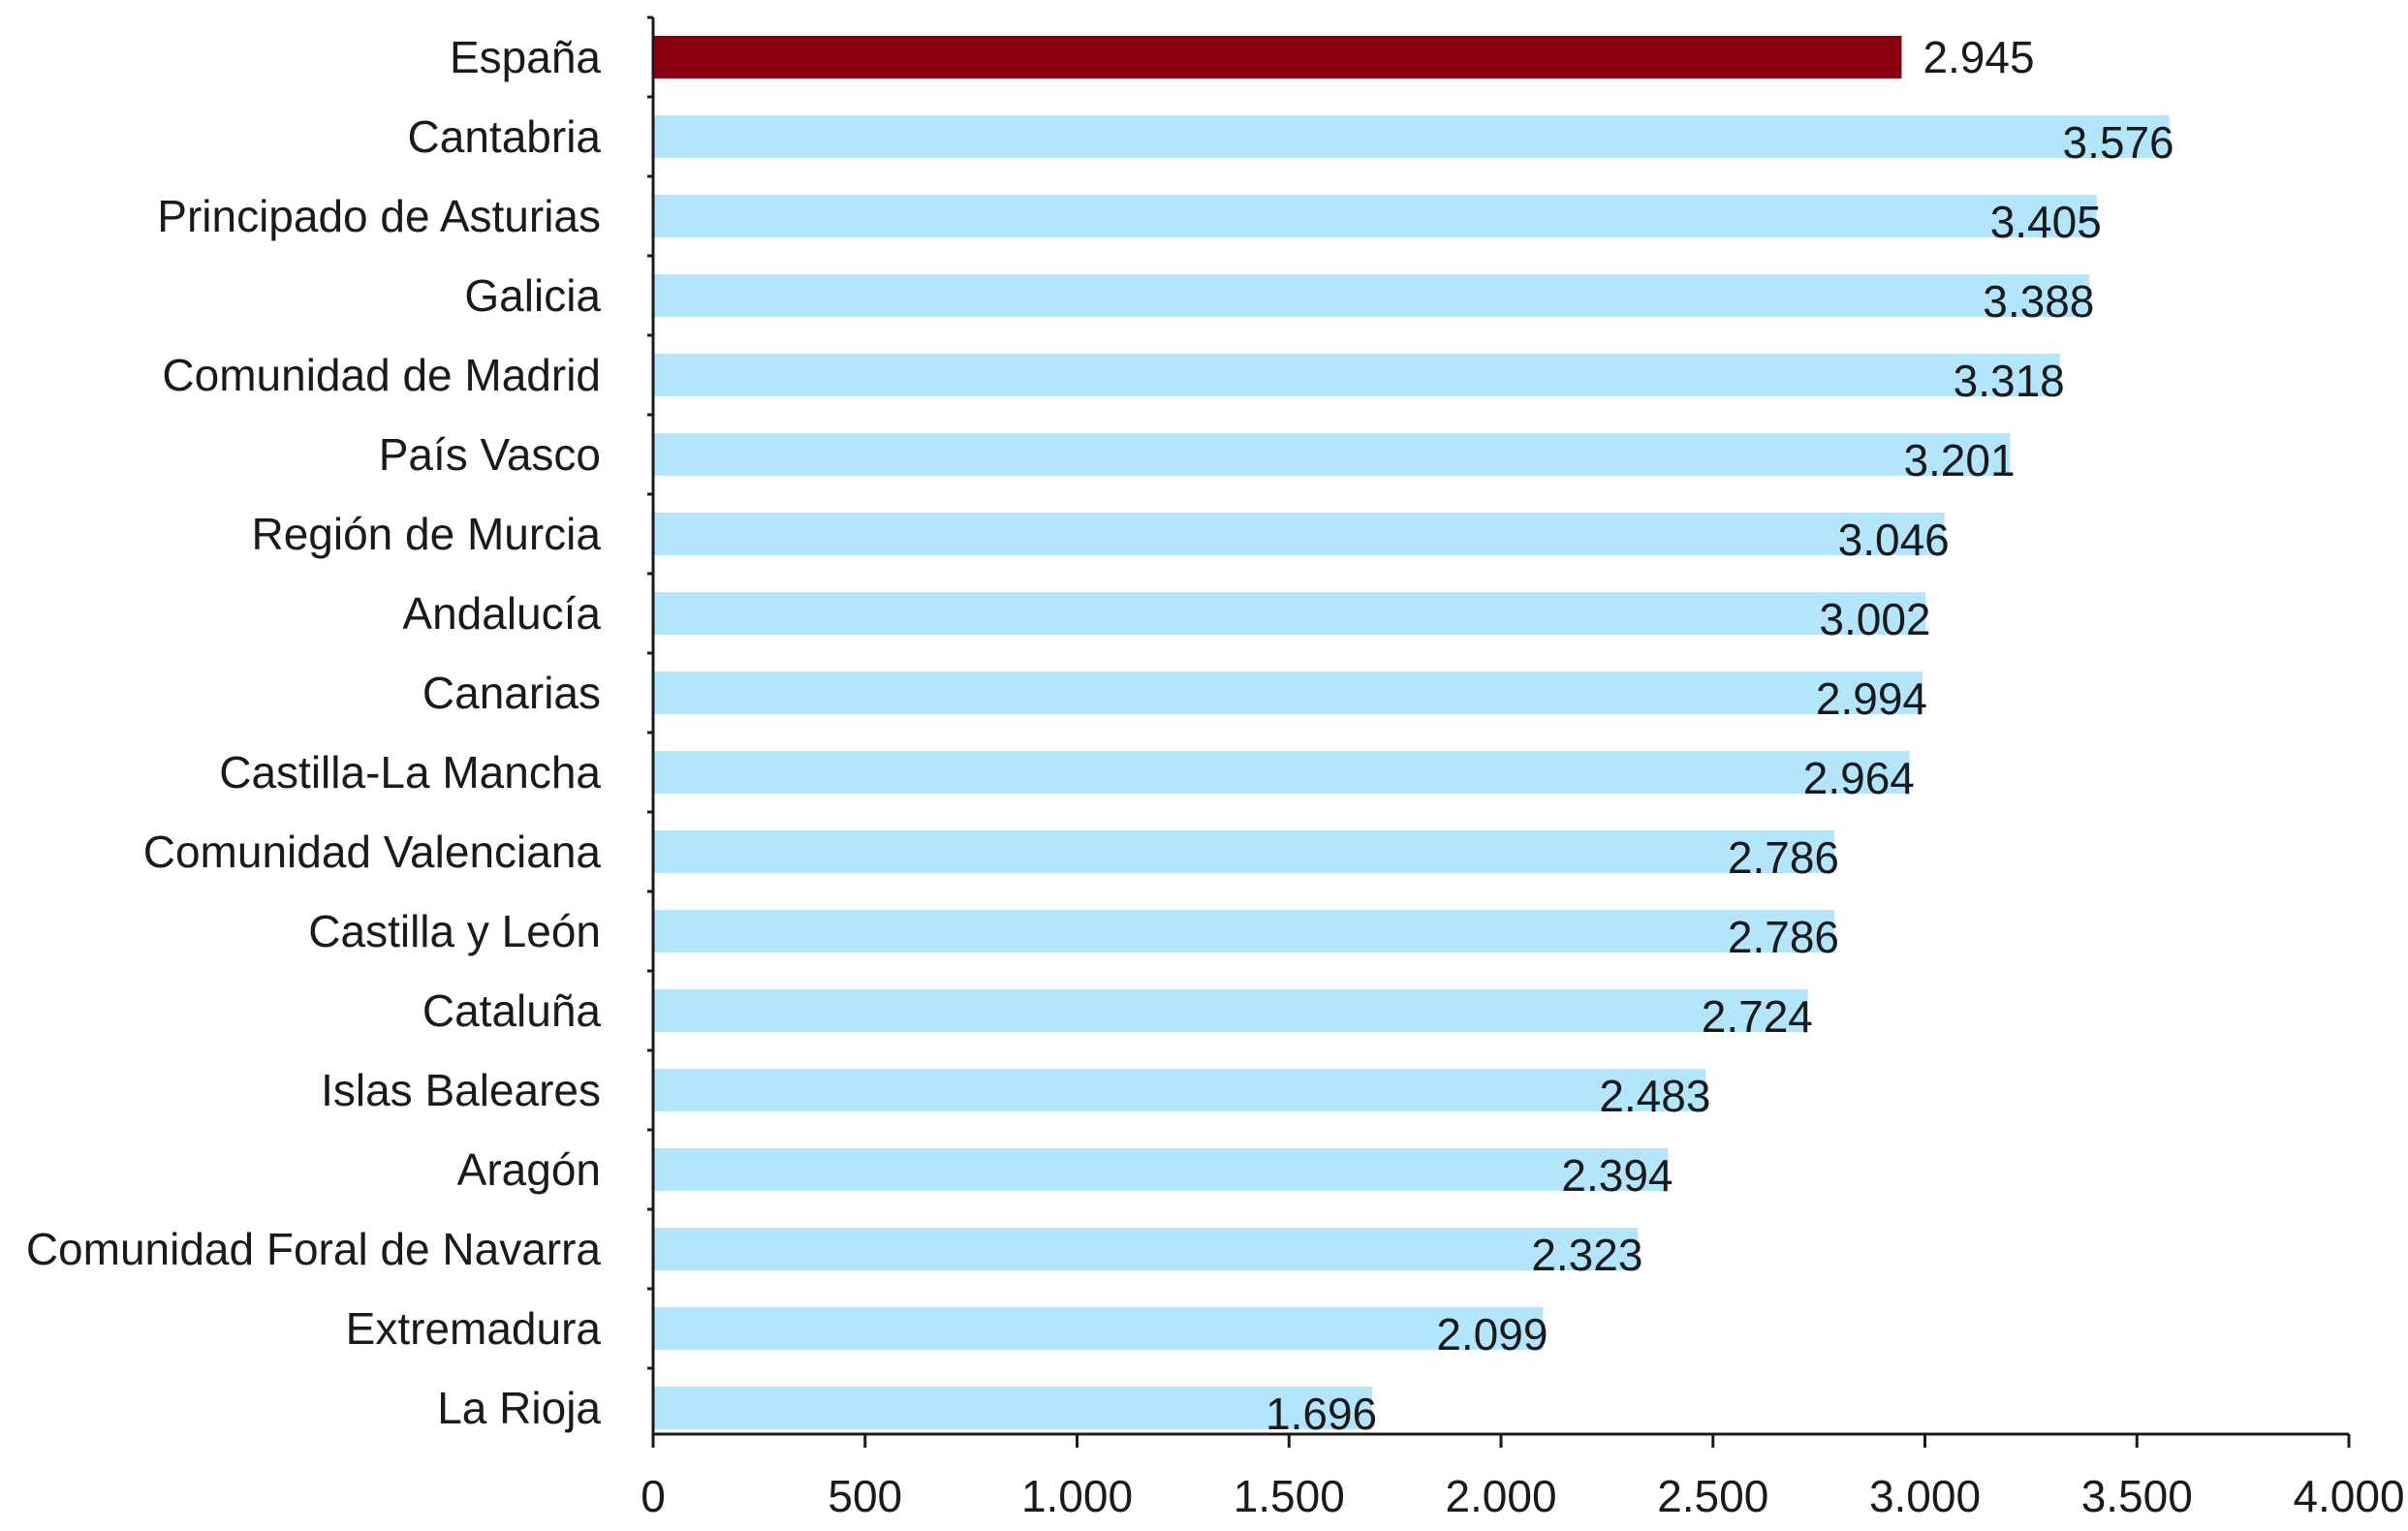 This screenshot has width=2408, height=1531. I want to click on category-label: Cantabria, so click(505, 136).